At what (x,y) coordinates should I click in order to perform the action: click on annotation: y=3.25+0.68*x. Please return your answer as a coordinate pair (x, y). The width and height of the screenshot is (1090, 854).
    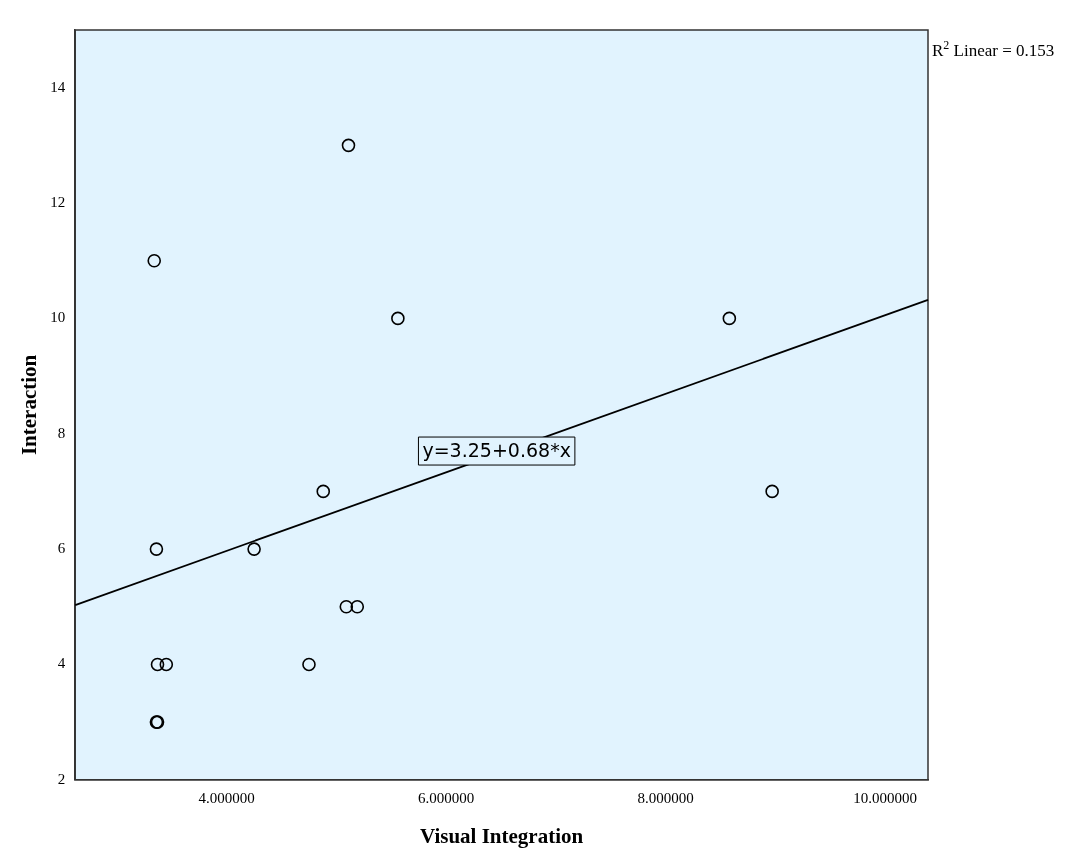
    Looking at the image, I should click on (496, 449).